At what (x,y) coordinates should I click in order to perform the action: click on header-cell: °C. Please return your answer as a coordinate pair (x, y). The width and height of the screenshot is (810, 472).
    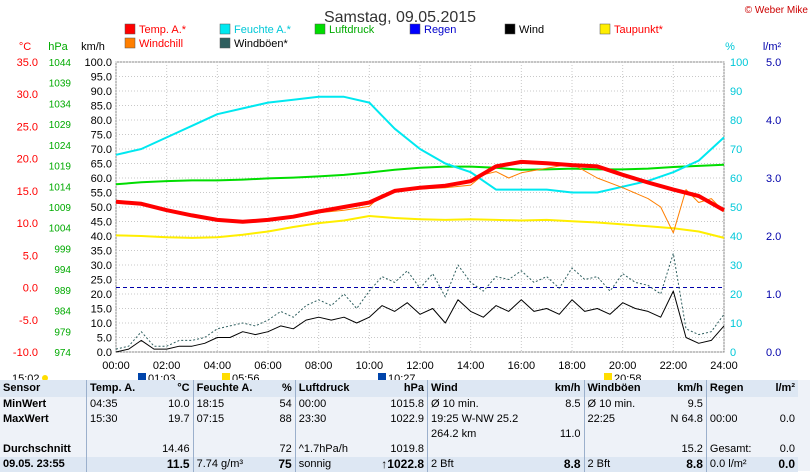
    Looking at the image, I should click on (172, 388).